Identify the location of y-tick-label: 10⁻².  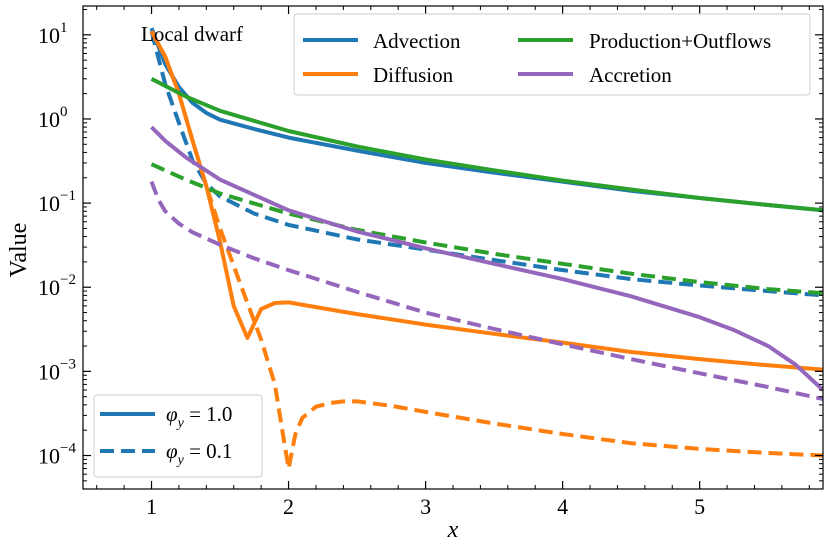
(57, 286).